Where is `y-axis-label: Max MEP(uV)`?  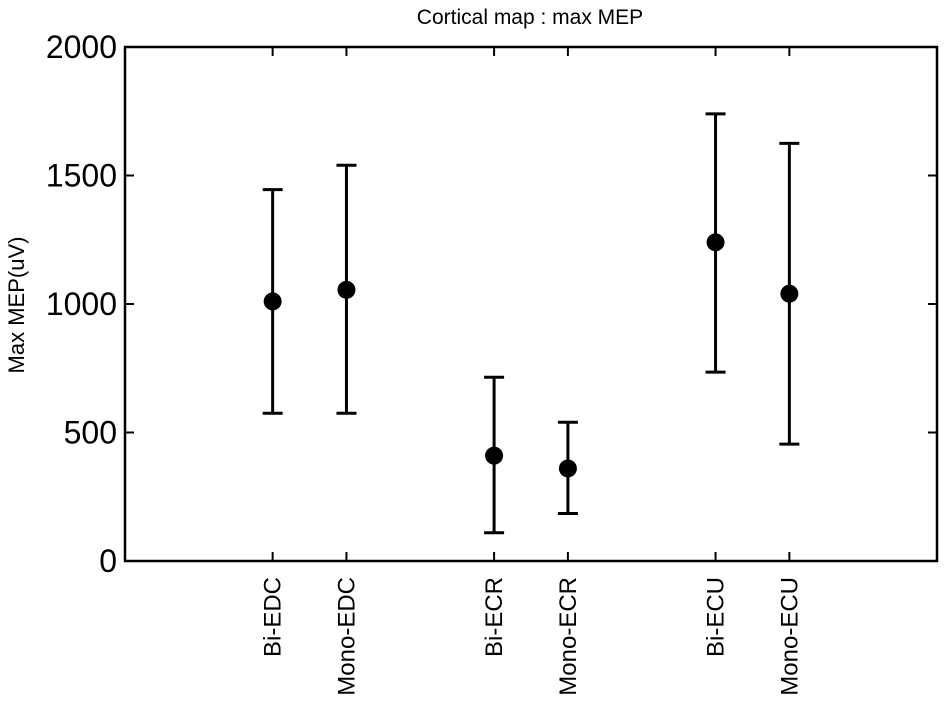 y-axis-label: Max MEP(uV) is located at coordinates (16, 305).